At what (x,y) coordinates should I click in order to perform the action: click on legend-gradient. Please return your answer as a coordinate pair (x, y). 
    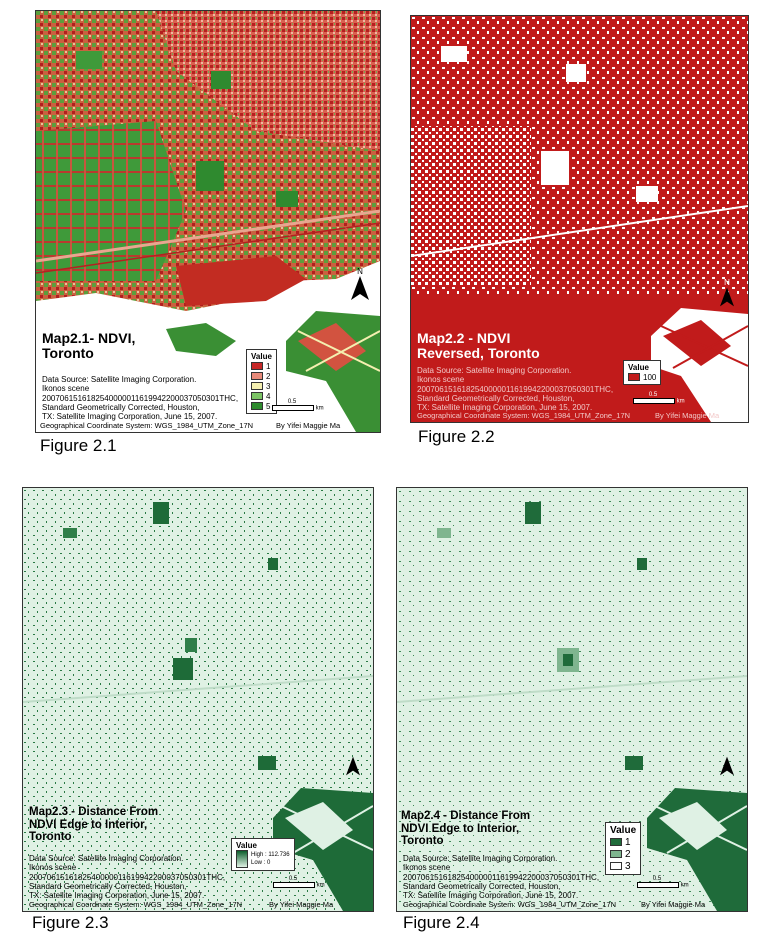
    Looking at the image, I should click on (242, 859).